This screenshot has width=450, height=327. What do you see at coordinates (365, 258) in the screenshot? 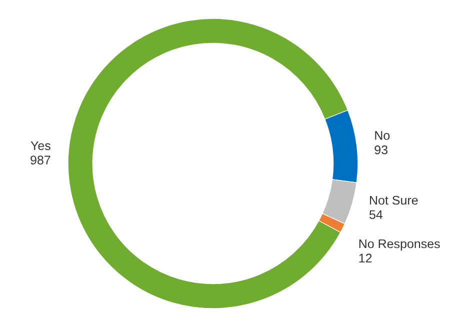
I see `data-label: 12` at bounding box center [365, 258].